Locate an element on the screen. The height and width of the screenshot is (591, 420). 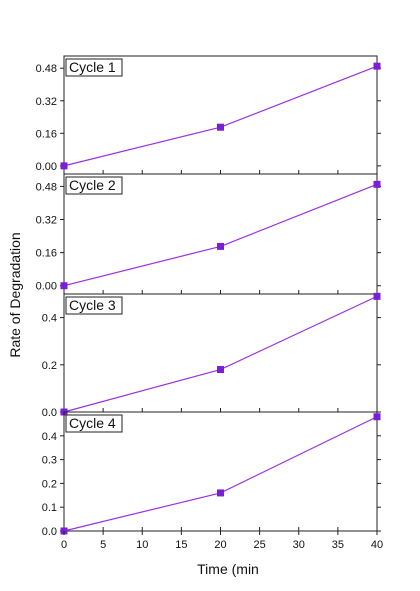
panel-3-ytick-label: 0.2 is located at coordinates (49, 366).